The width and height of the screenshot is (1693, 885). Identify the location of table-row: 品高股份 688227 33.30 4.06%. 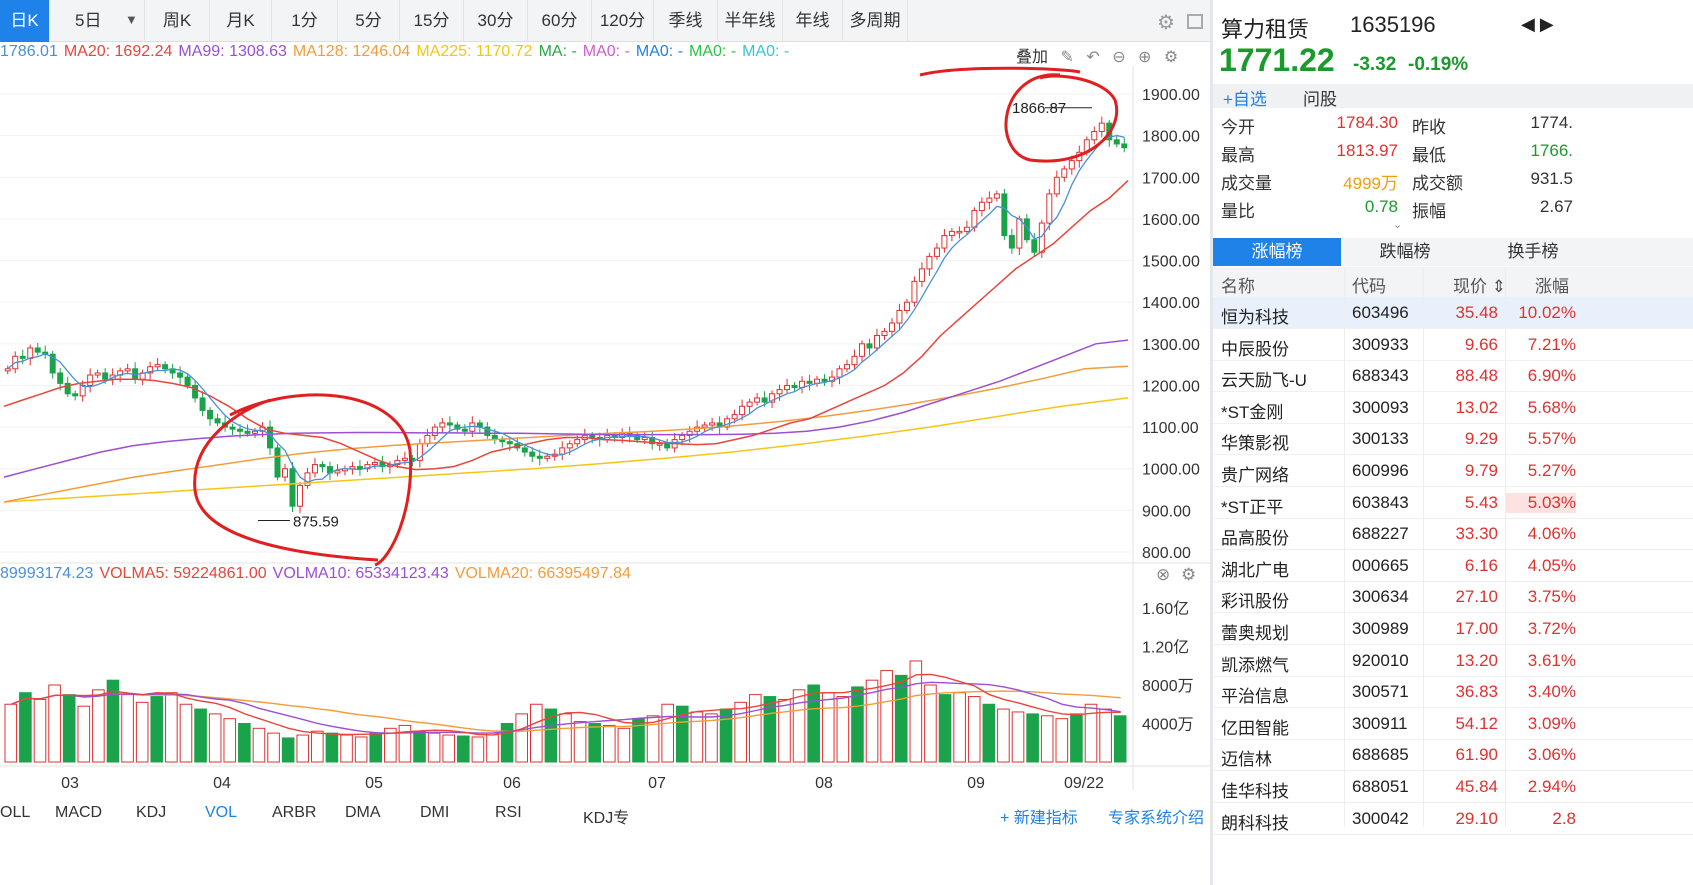
(1453, 534).